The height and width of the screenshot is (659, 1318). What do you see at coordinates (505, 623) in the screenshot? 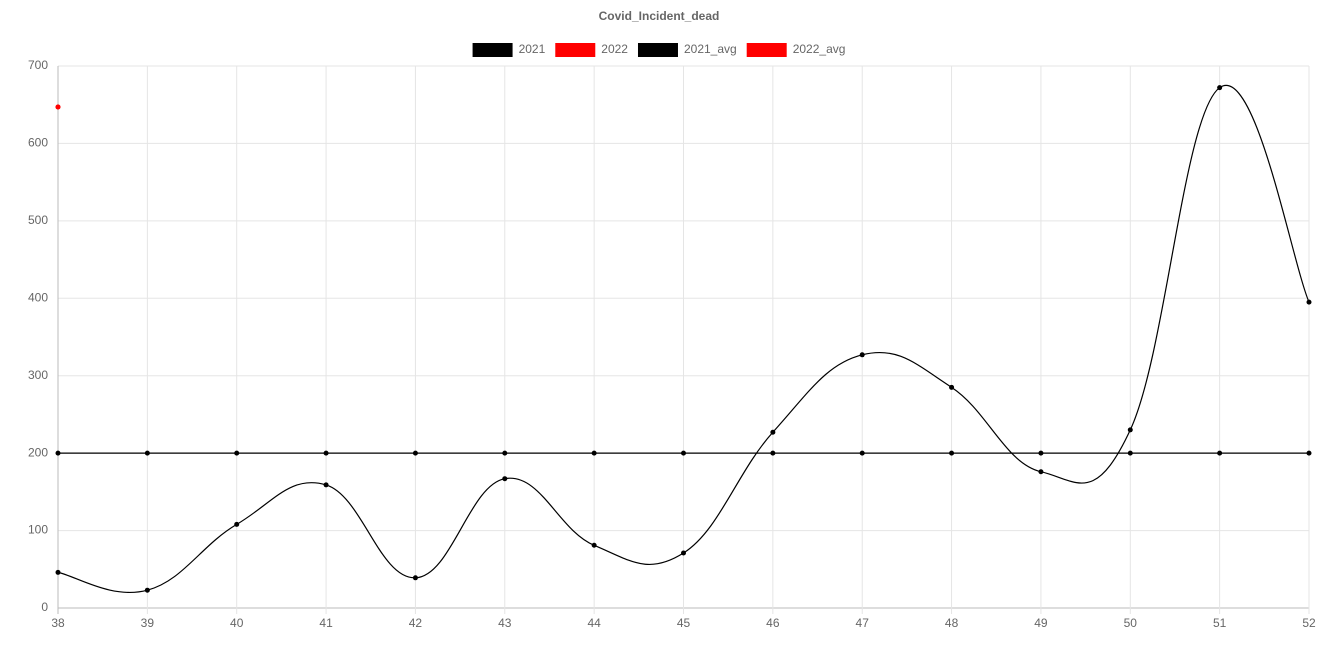
I see `x-tick-label: 43` at bounding box center [505, 623].